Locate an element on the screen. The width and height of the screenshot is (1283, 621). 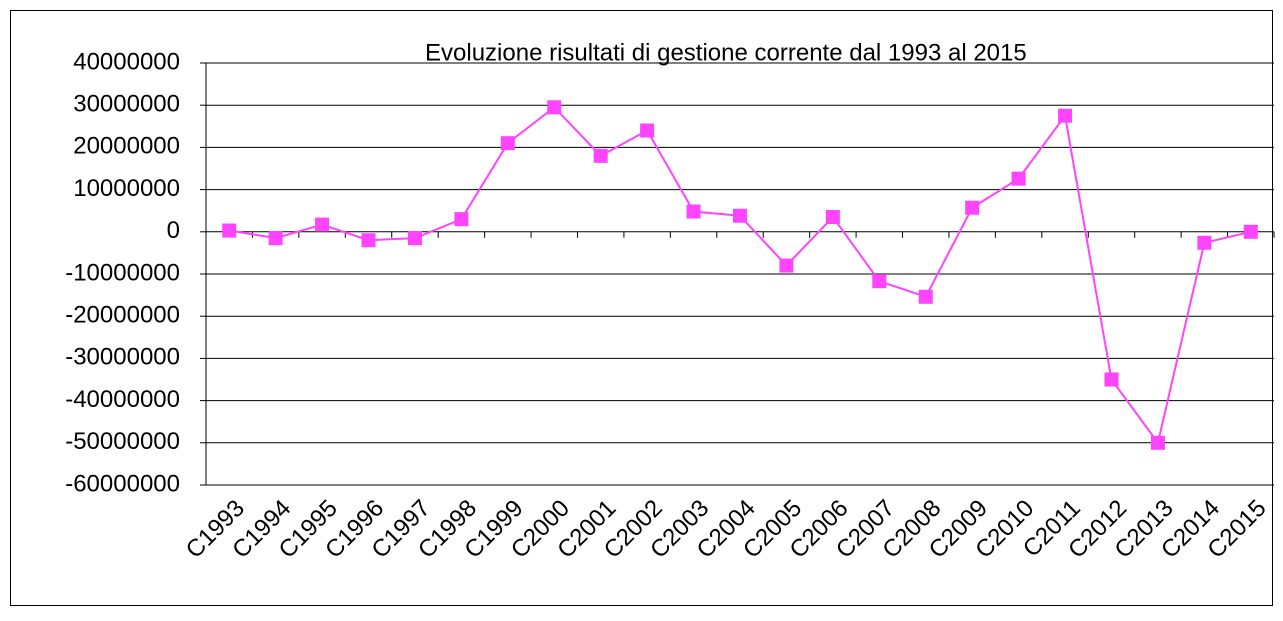
y-tick-label: 10000000 is located at coordinates (126, 188).